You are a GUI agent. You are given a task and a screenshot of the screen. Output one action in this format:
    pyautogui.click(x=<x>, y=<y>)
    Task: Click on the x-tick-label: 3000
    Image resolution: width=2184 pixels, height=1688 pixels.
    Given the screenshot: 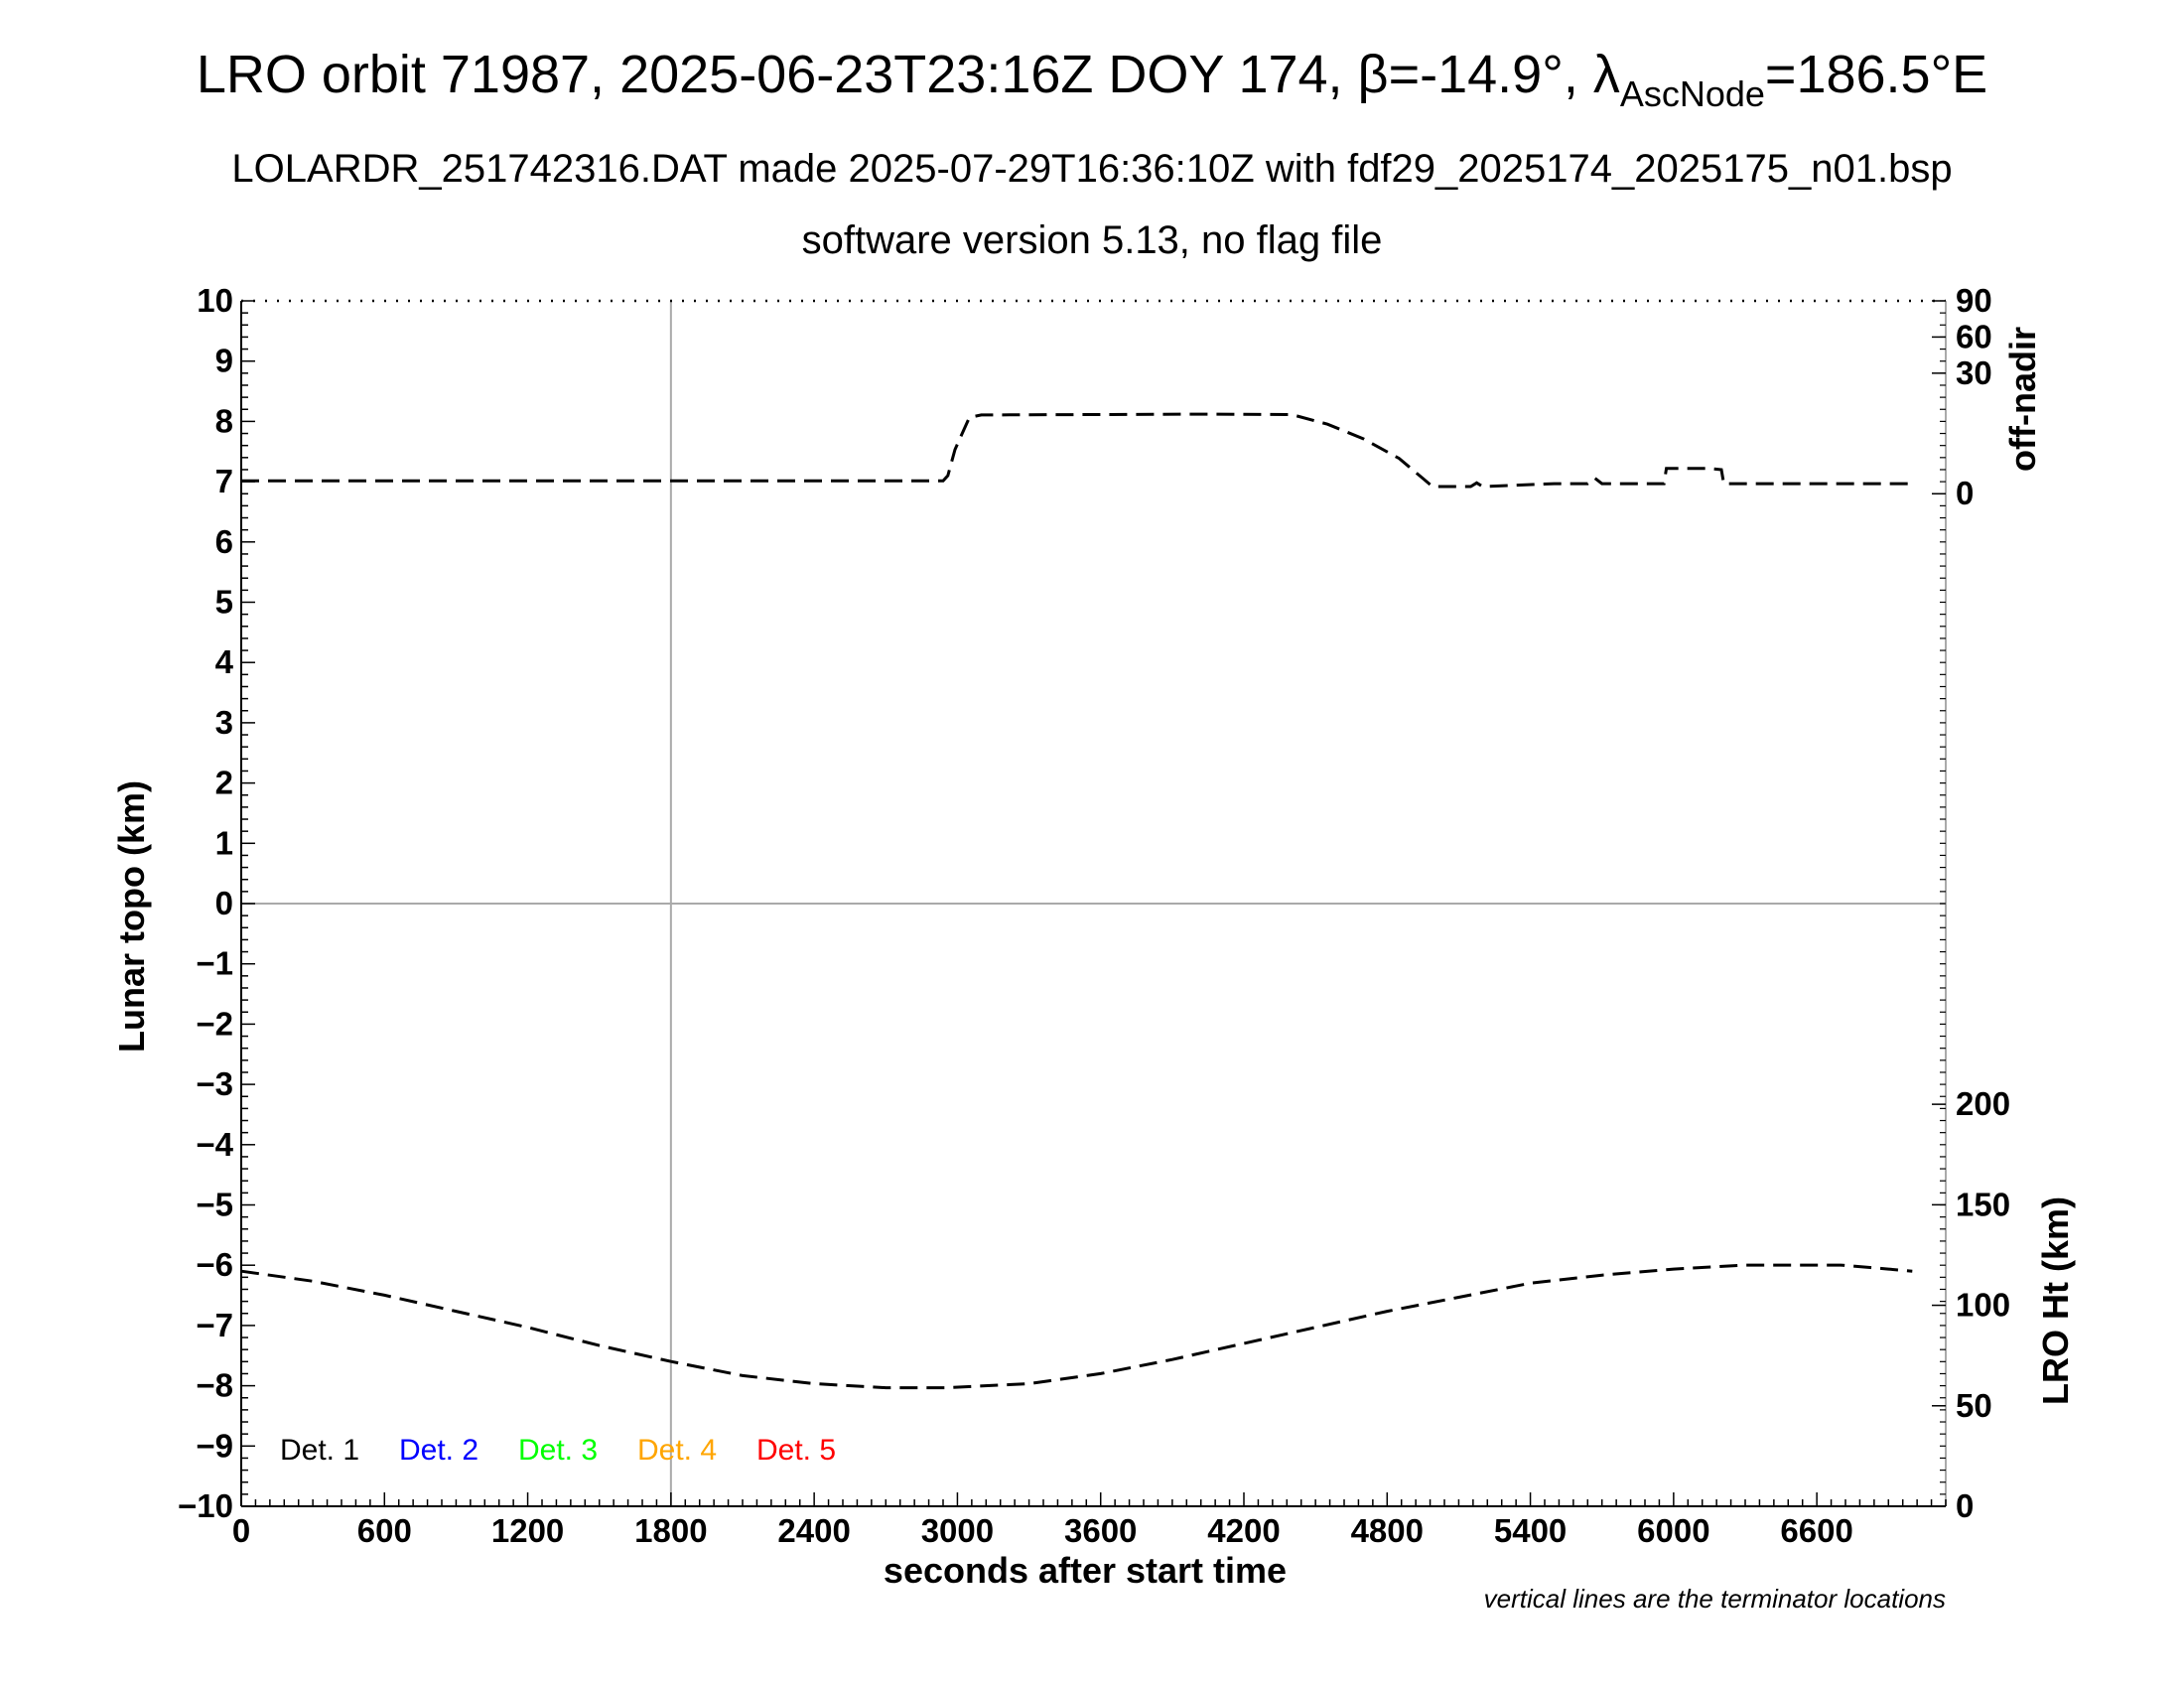 What is the action you would take?
    pyautogui.click(x=957, y=1530)
    